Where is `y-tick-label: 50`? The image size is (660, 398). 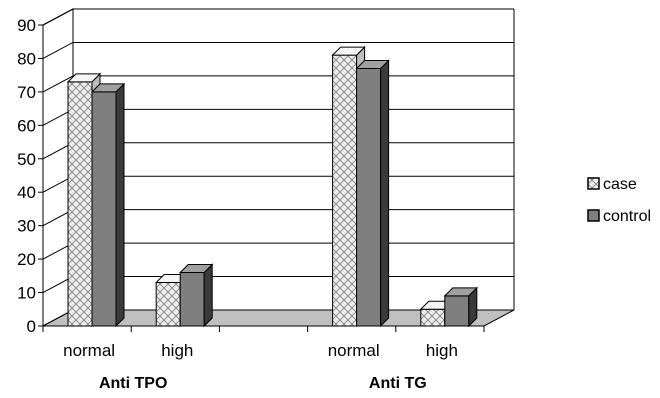
y-tick-label: 50 is located at coordinates (26, 159).